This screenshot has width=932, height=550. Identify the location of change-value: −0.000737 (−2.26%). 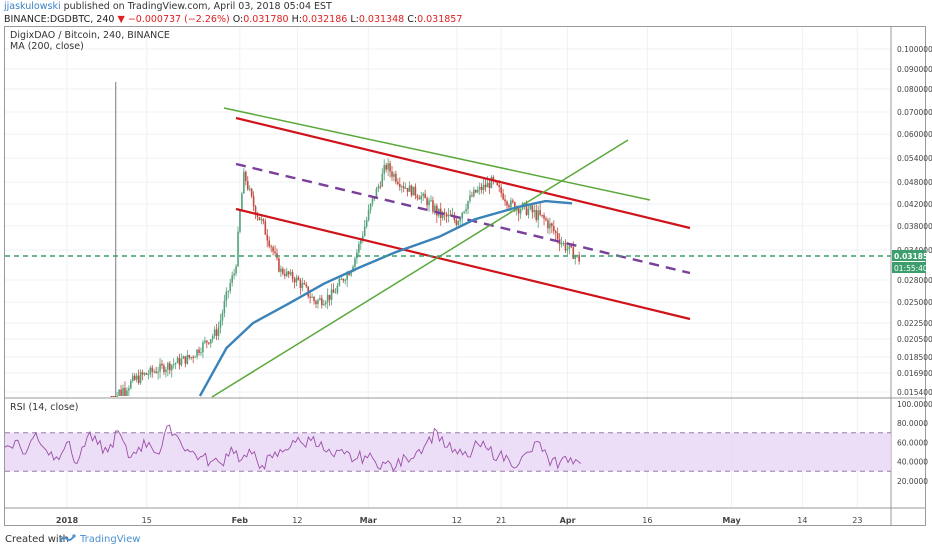
(178, 19).